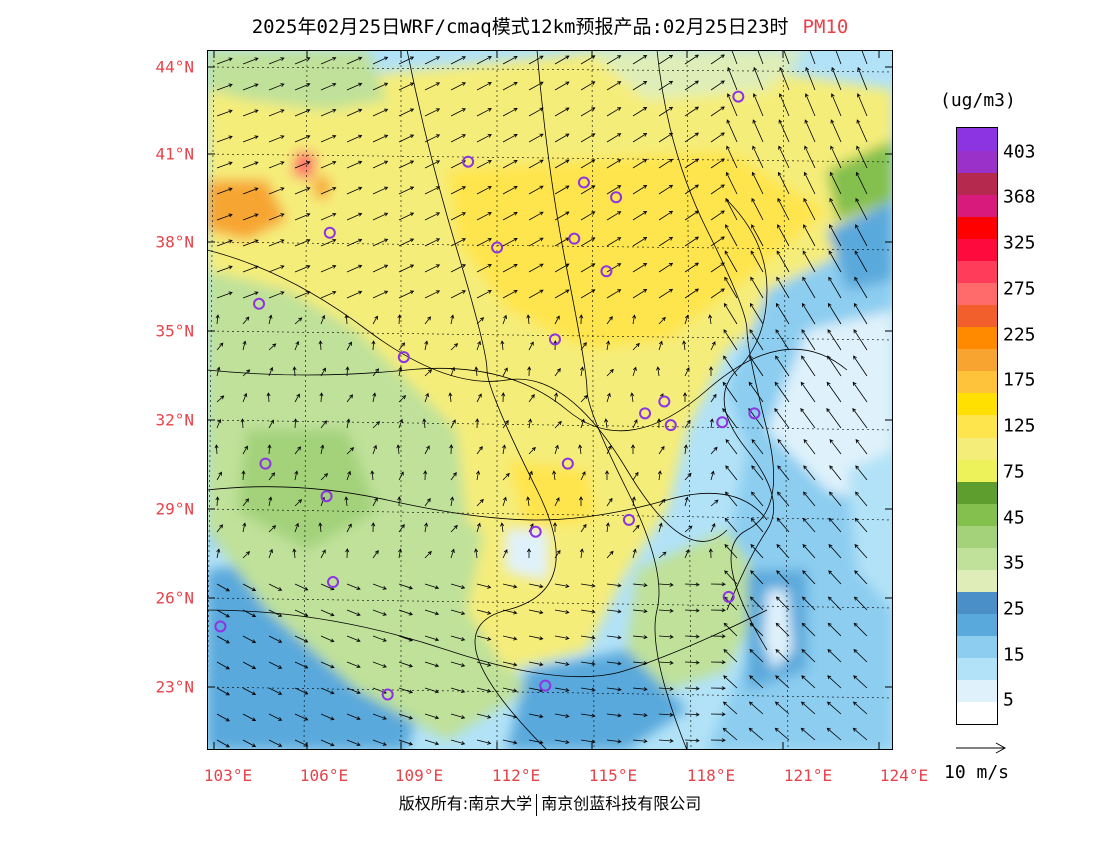 This screenshot has width=1100, height=850. What do you see at coordinates (520, 27) in the screenshot?
I see `title-main: 2025年02月25日WRF/cmaq模式12km预报产品:02月25日23时` at bounding box center [520, 27].